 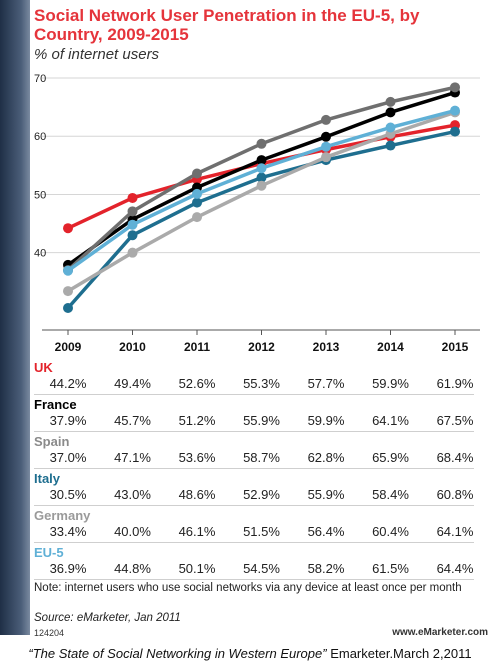 I want to click on row-values: 33.4% 40.0% 46.1% 51.5% 56.4% 60.4% 64.1%, so click(x=254, y=532).